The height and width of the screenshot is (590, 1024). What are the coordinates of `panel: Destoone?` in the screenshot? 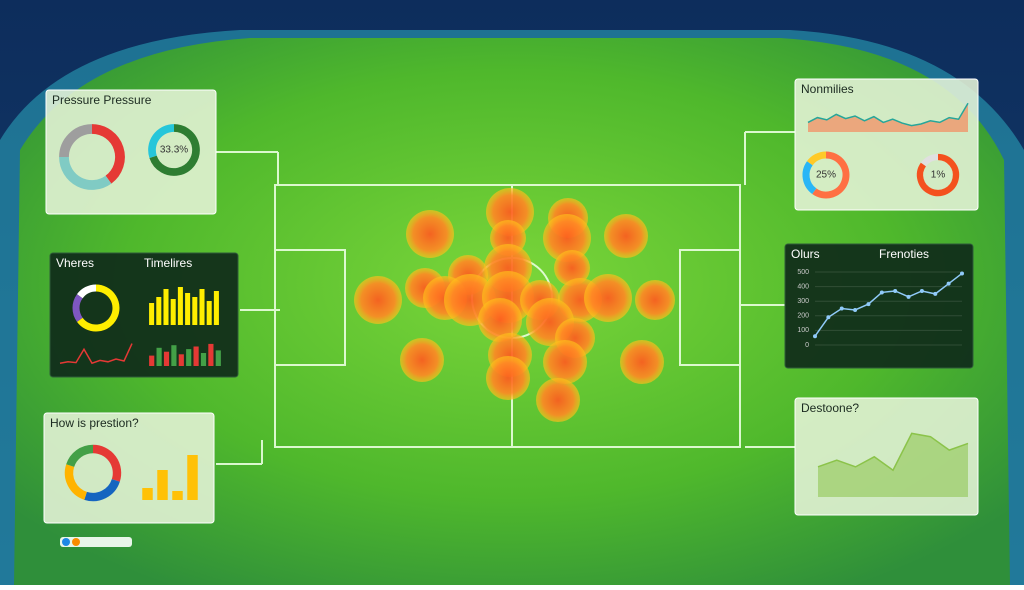 It's located at (886, 456).